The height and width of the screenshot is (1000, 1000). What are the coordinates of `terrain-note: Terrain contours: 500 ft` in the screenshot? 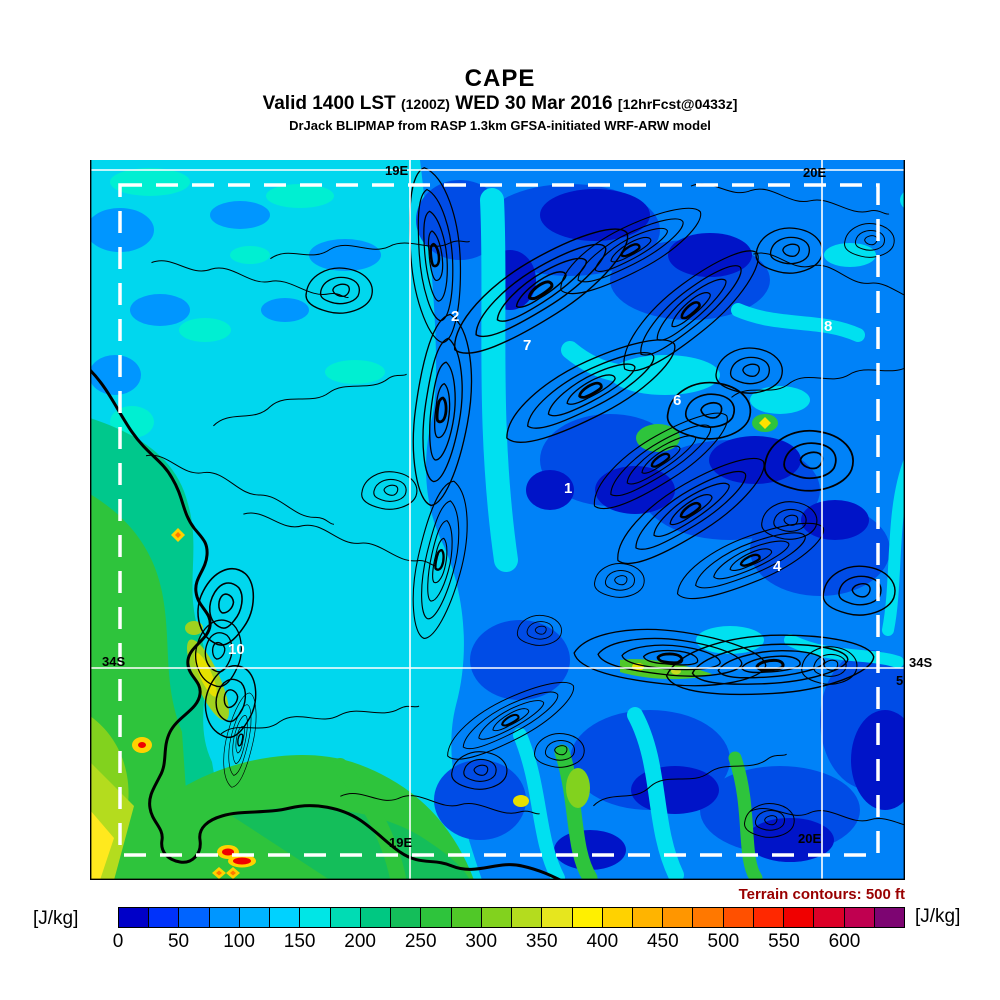 It's located at (821, 894).